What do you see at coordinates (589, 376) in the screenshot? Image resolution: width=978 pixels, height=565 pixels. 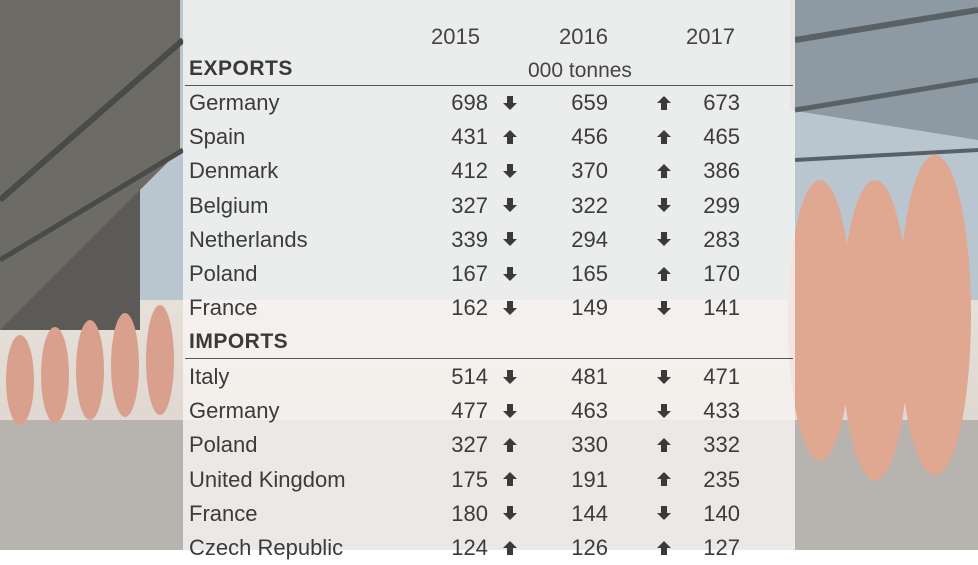 I see `value-2016-cell: 481` at bounding box center [589, 376].